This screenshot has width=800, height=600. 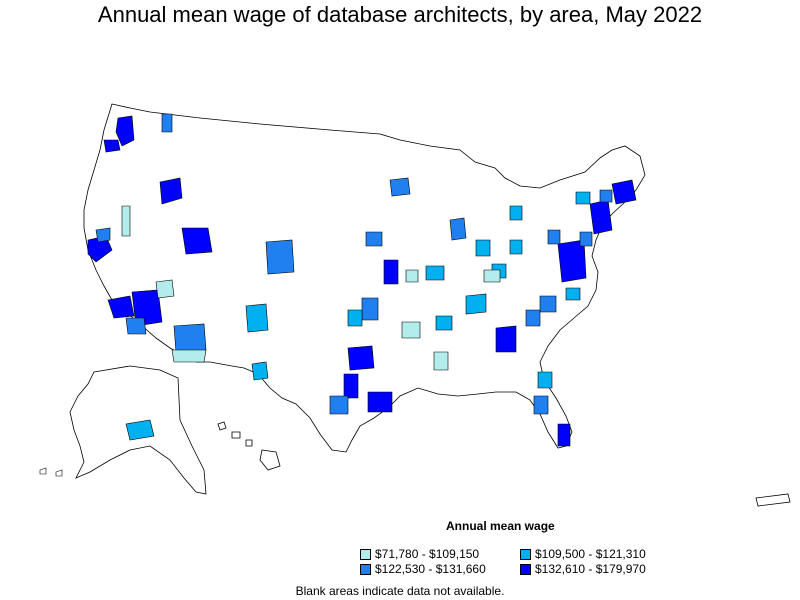 I want to click on area-portland, so click(x=112, y=146).